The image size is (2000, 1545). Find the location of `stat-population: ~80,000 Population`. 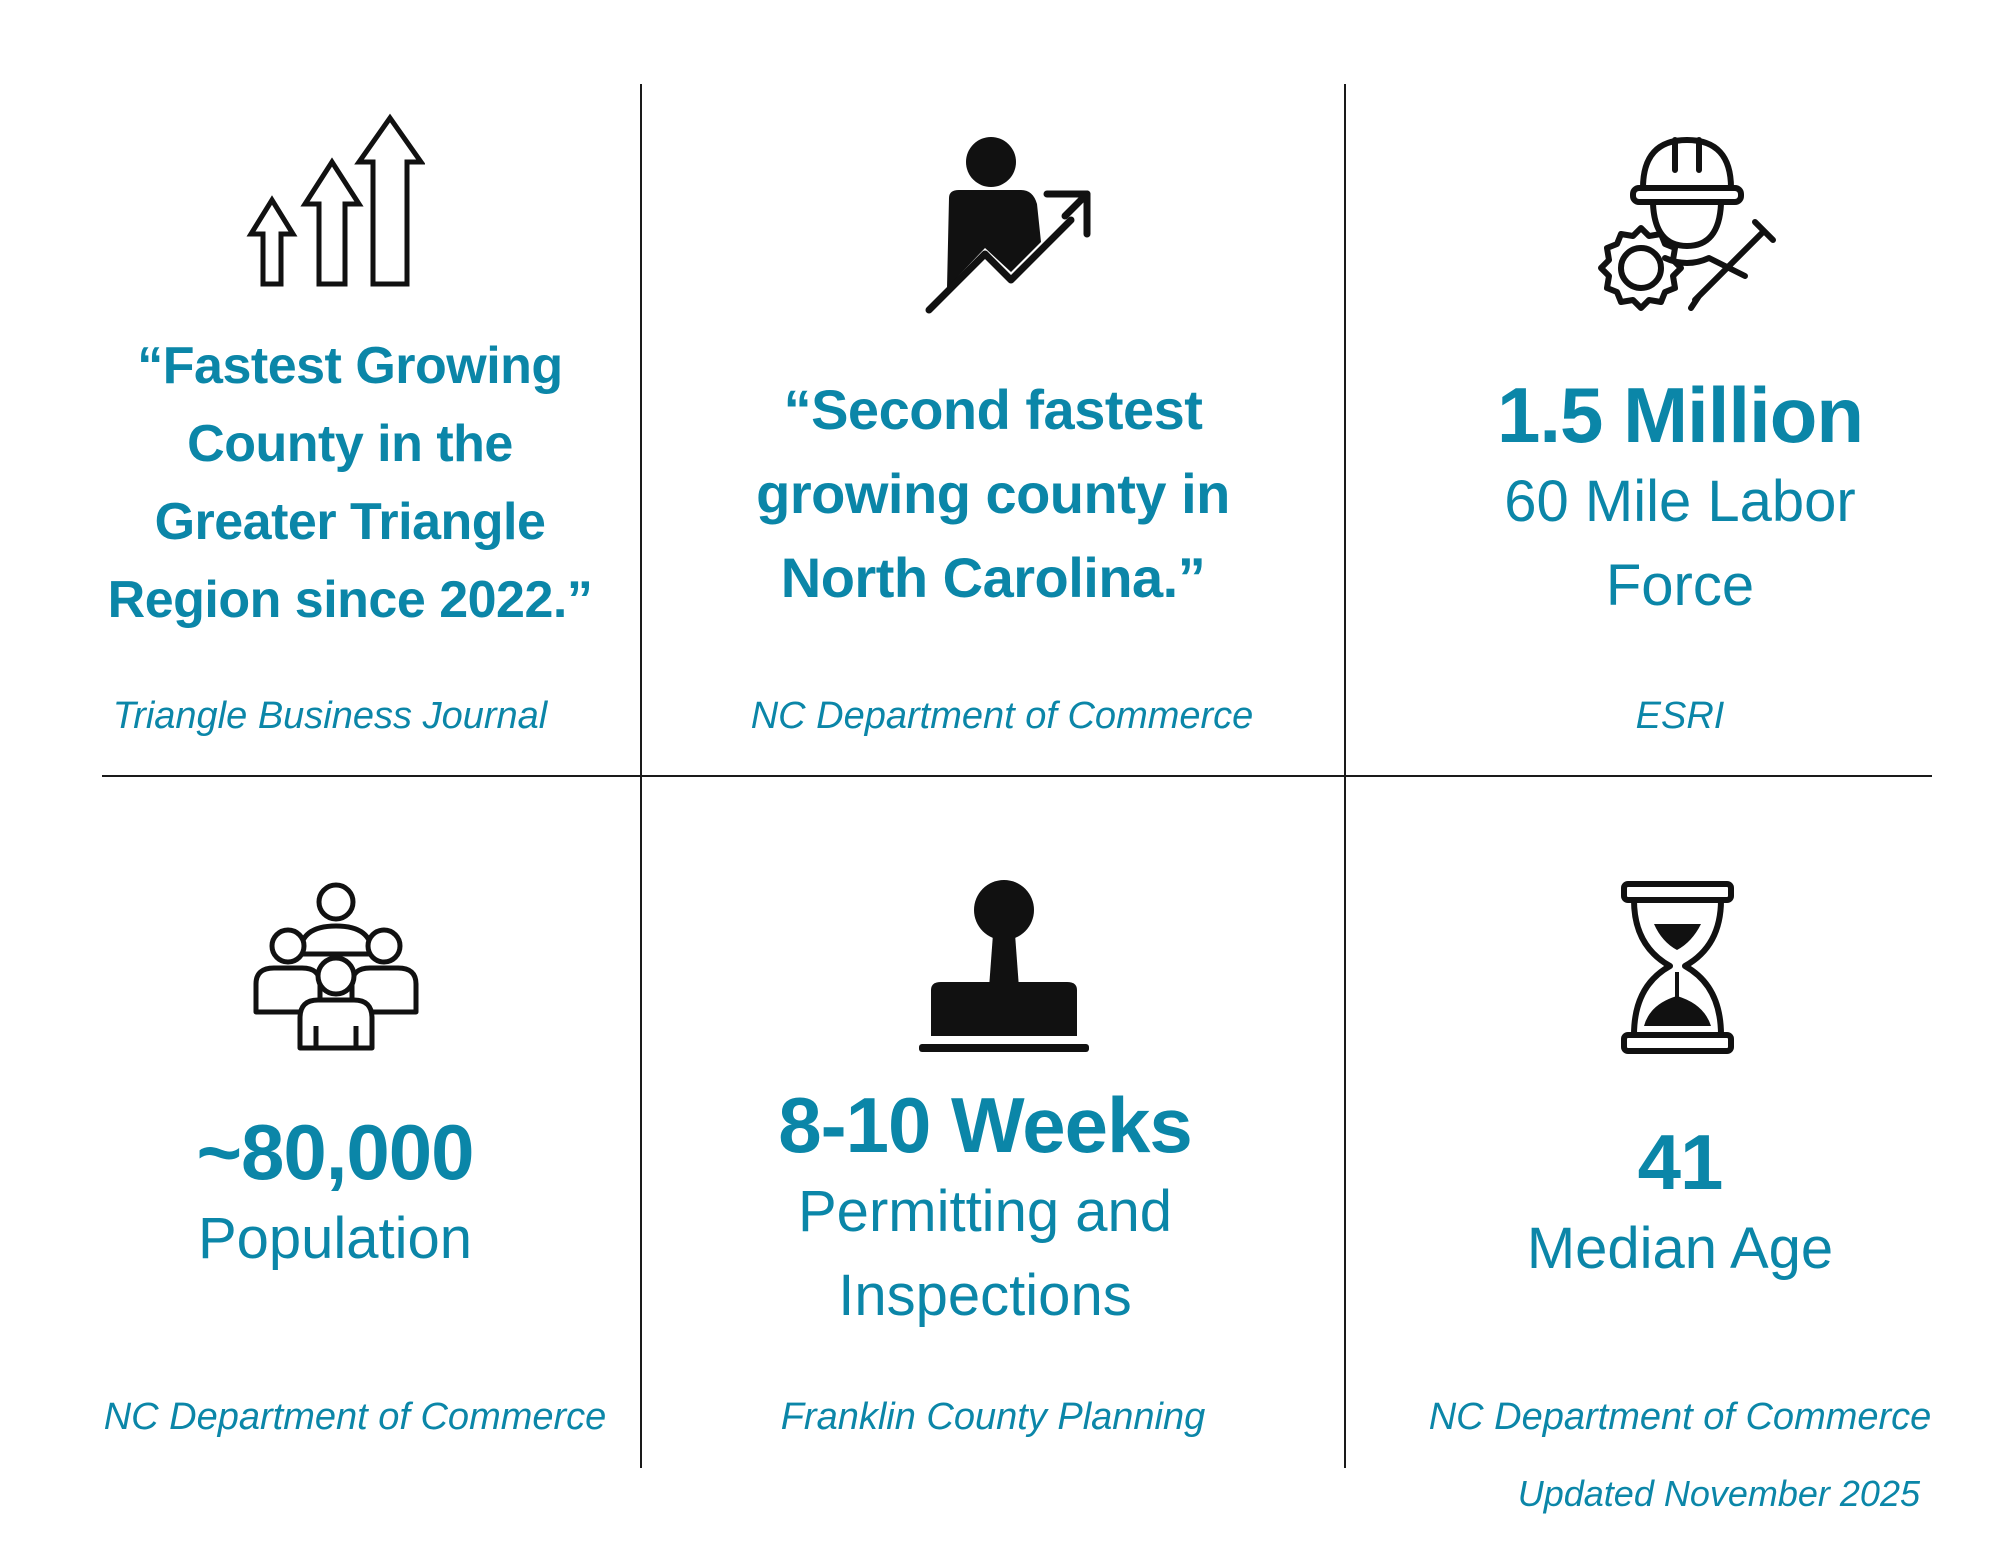

stat-population: ~80,000 Population is located at coordinates (335, 1194).